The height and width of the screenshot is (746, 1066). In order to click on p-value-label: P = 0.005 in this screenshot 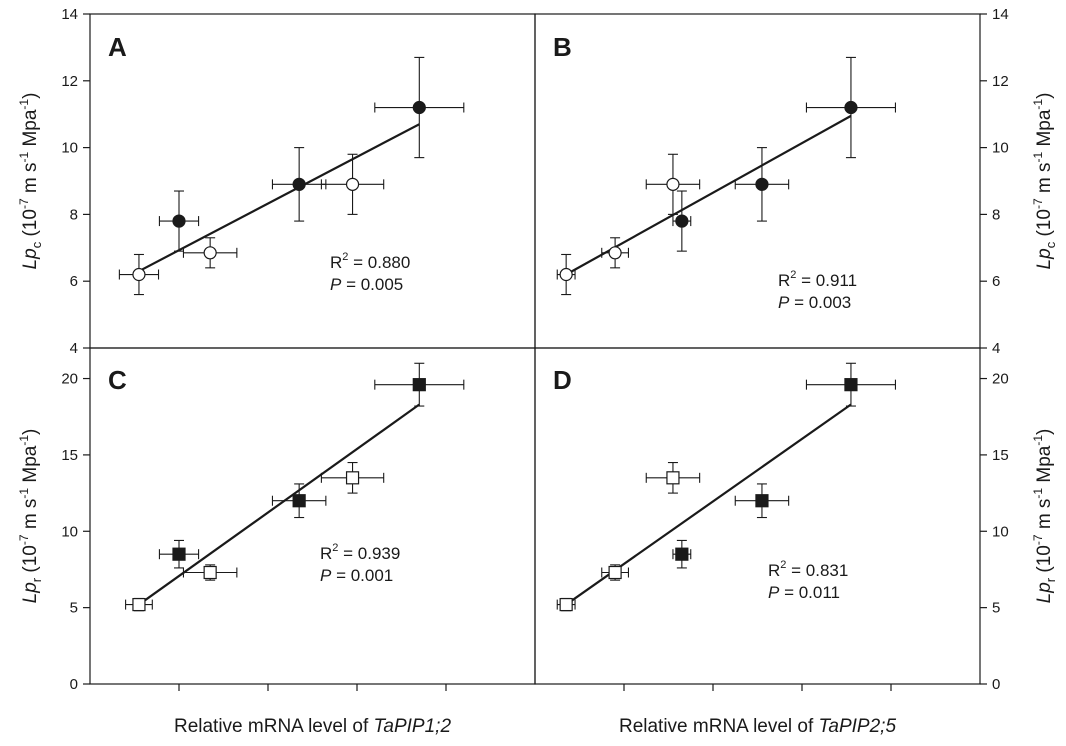, I will do `click(366, 284)`.